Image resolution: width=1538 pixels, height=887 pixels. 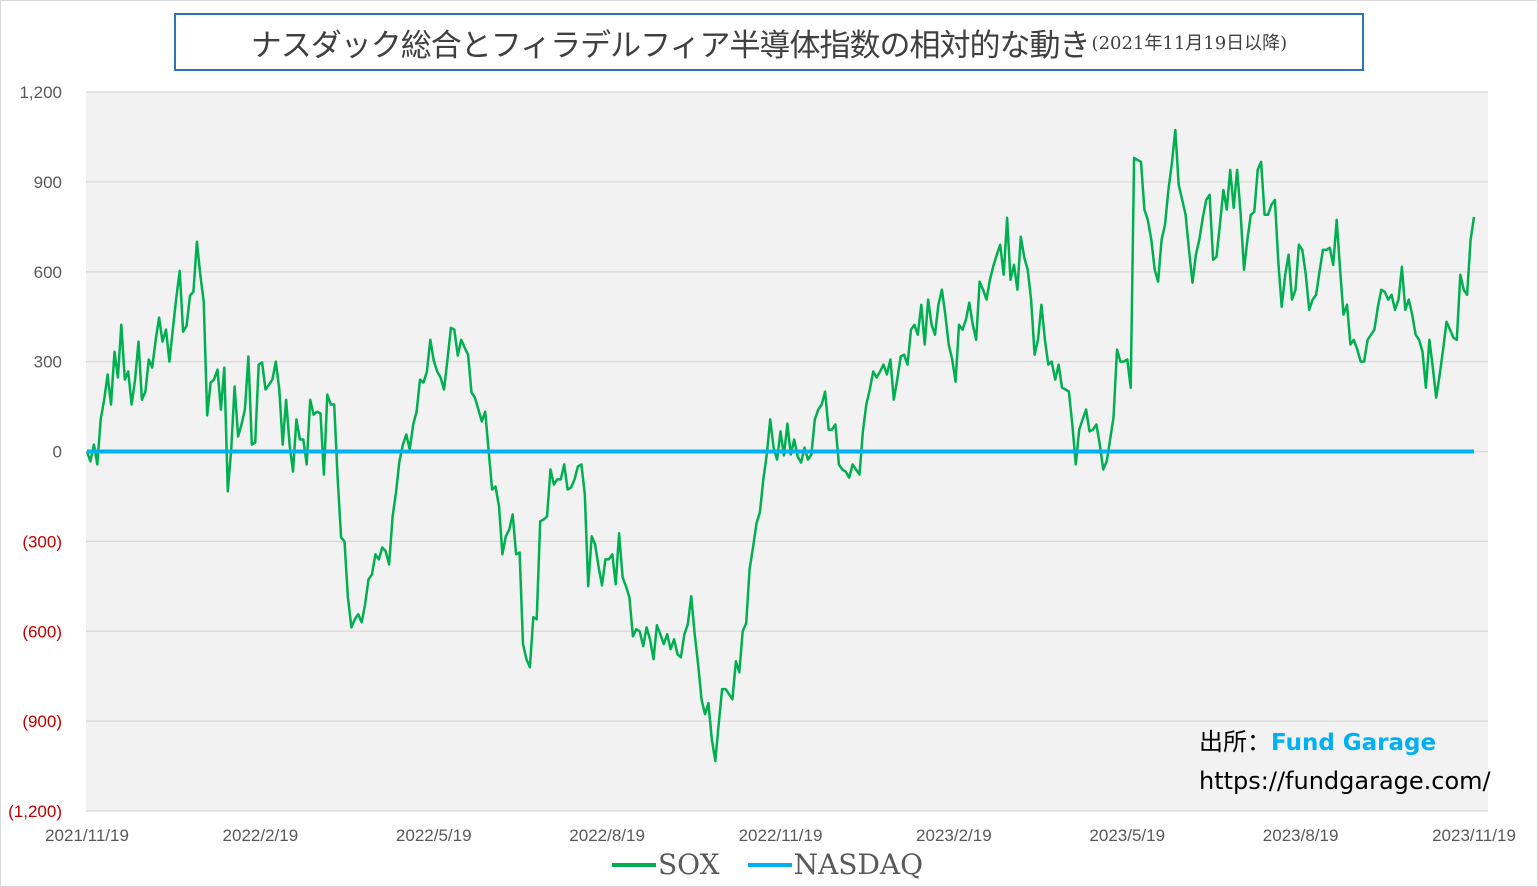 I want to click on source-brand: Fund Garage, so click(x=1354, y=743).